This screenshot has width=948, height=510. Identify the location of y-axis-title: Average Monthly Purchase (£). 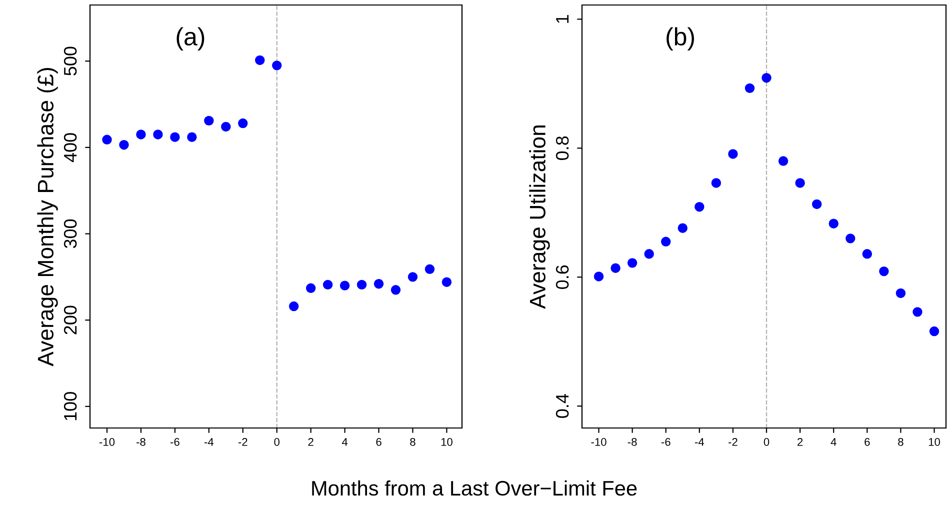
(47, 217).